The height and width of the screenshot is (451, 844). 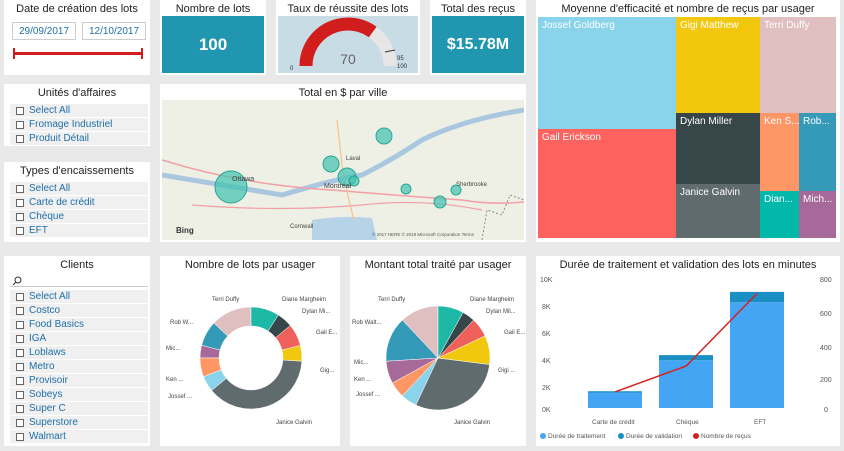 I want to click on range-handle-end, so click(x=142, y=53).